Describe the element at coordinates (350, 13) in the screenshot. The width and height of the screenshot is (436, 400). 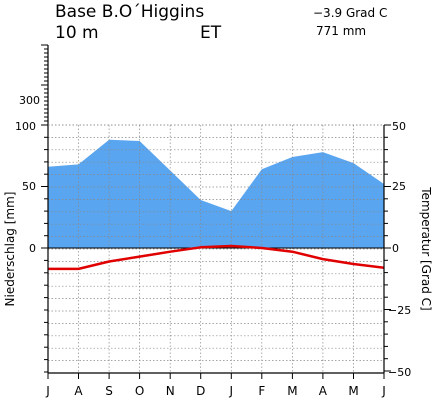
I see `annual-mean-temperature: −3.9 Grad C` at that location.